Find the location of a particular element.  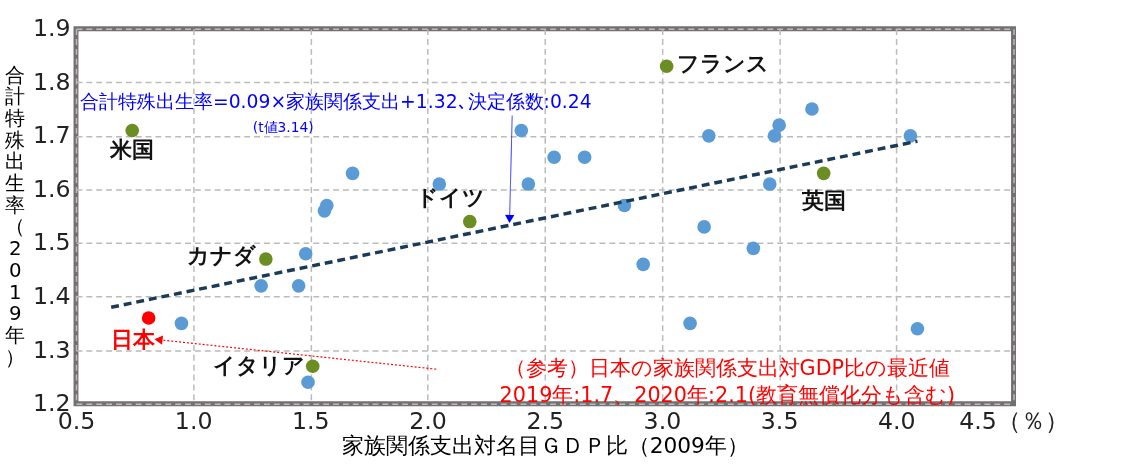

y-tick-label: 1.8 is located at coordinates (51, 81).